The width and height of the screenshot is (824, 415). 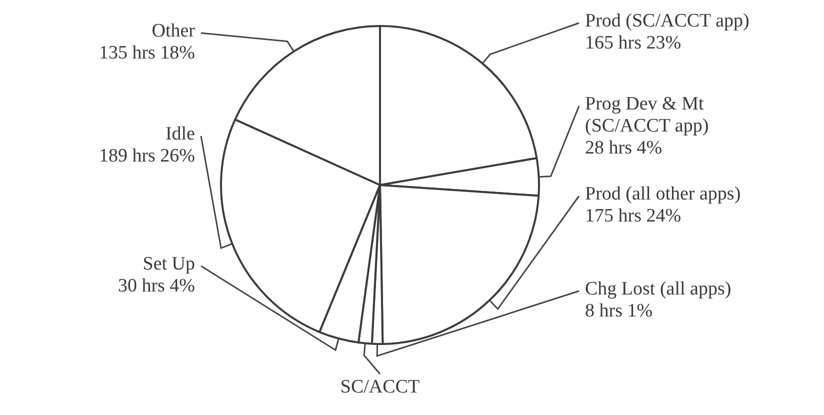 What do you see at coordinates (147, 155) in the screenshot?
I see `data-label: 189 hrs 26%` at bounding box center [147, 155].